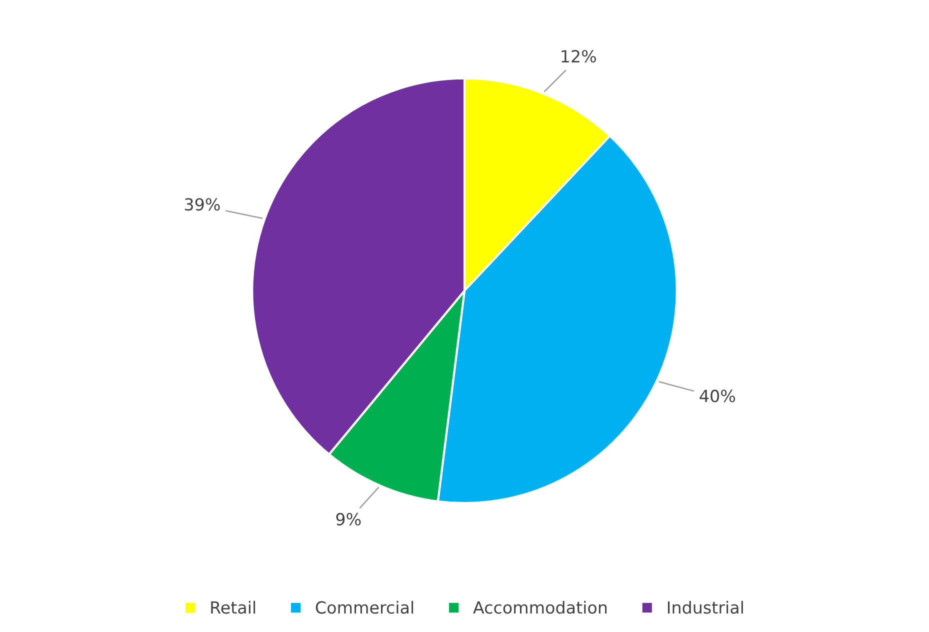 The width and height of the screenshot is (929, 632). What do you see at coordinates (202, 204) in the screenshot?
I see `data-label: 39%` at bounding box center [202, 204].